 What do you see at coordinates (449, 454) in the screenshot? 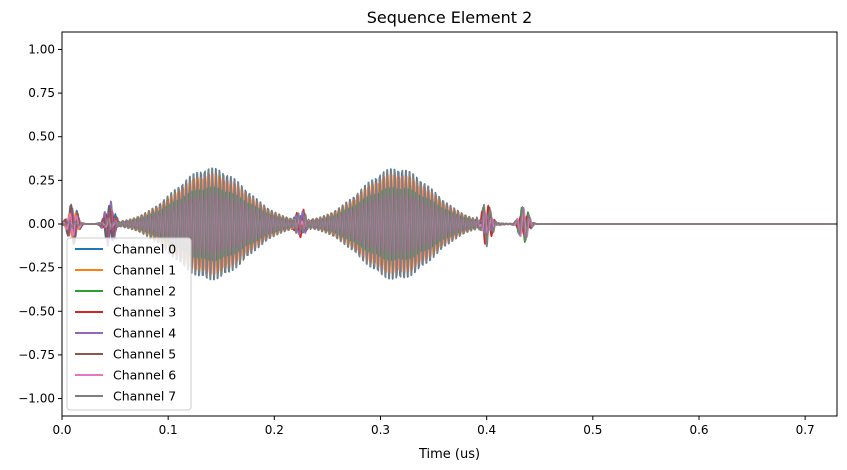
I see `x-axis-label: Time (us)` at bounding box center [449, 454].